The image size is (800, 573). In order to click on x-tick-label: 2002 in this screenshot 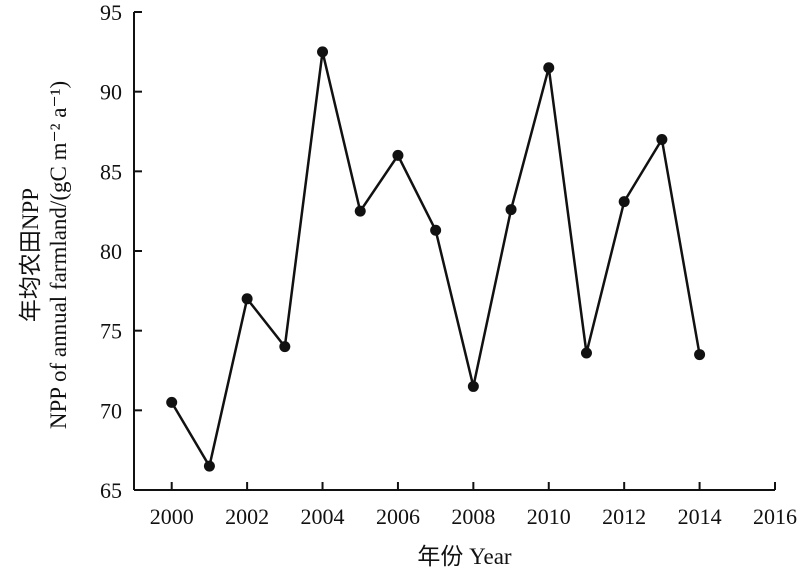, I will do `click(247, 516)`.